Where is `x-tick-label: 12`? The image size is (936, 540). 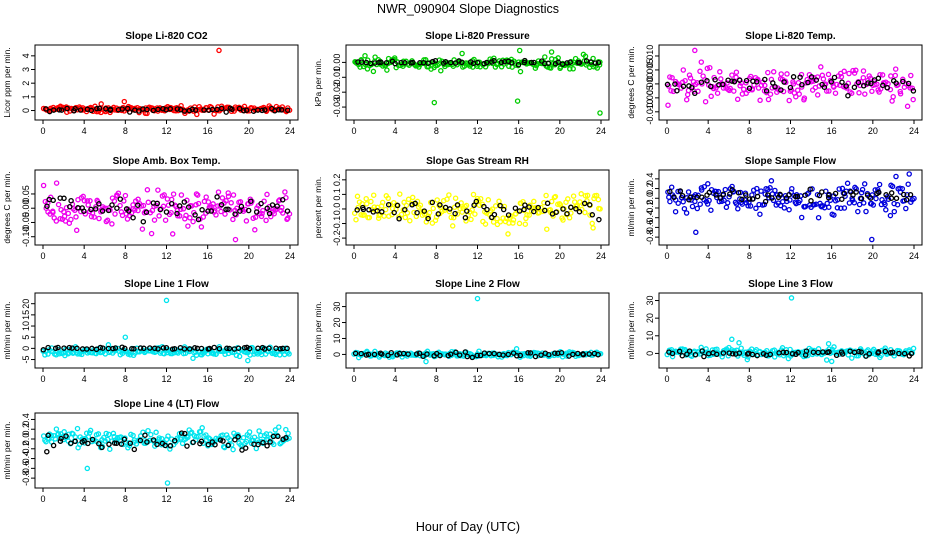
x-tick-label: 12 is located at coordinates (477, 256).